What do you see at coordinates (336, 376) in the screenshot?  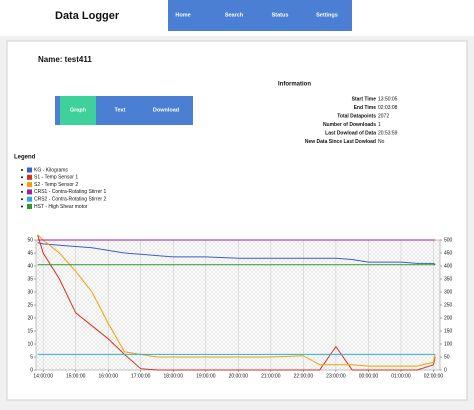 I see `x-tick-label: 23:00:00` at bounding box center [336, 376].